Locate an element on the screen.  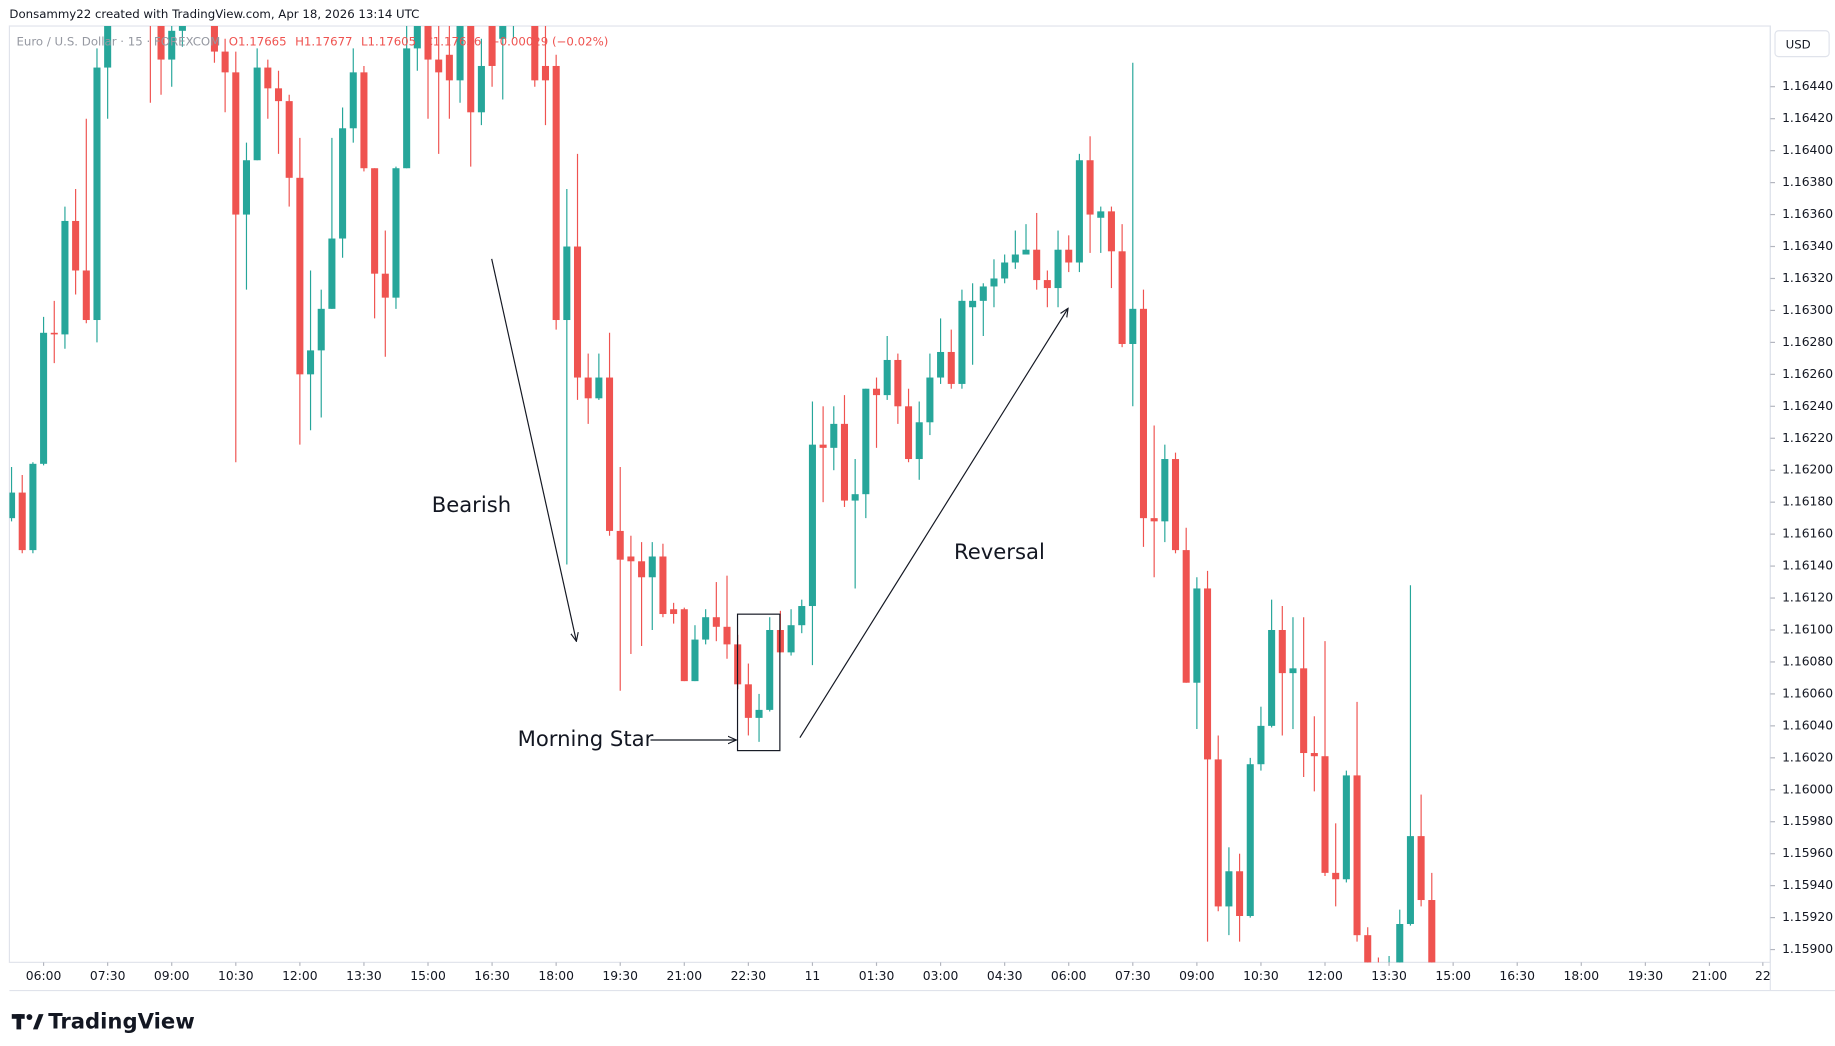
y-tick-label: 1.16280 is located at coordinates (1807, 342).